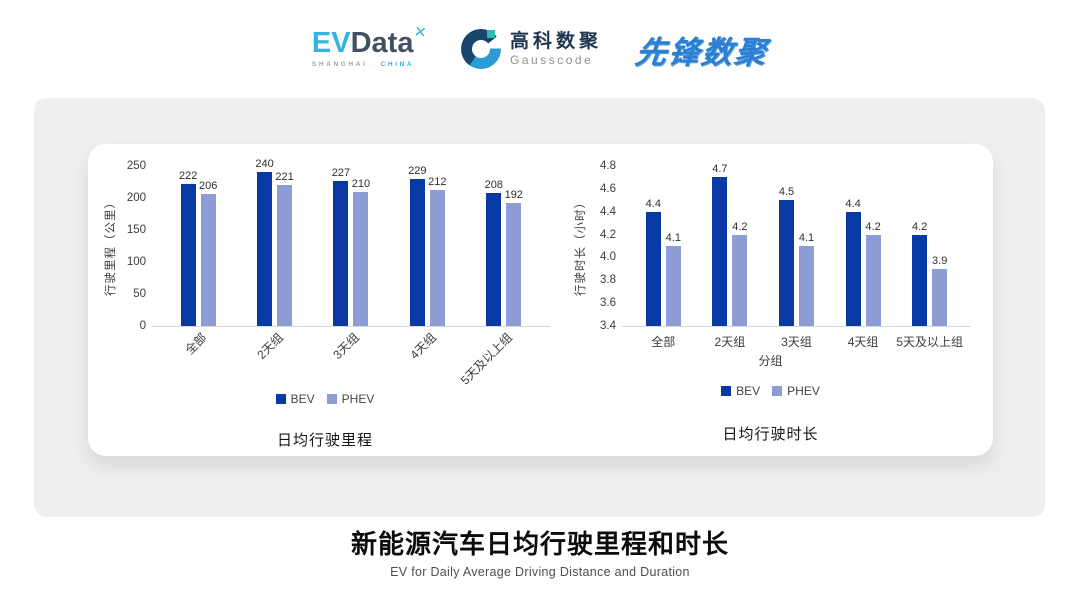 Image resolution: width=1080 pixels, height=608 pixels. Describe the element at coordinates (806, 238) in the screenshot. I see `bar-value-label: 4.1` at that location.